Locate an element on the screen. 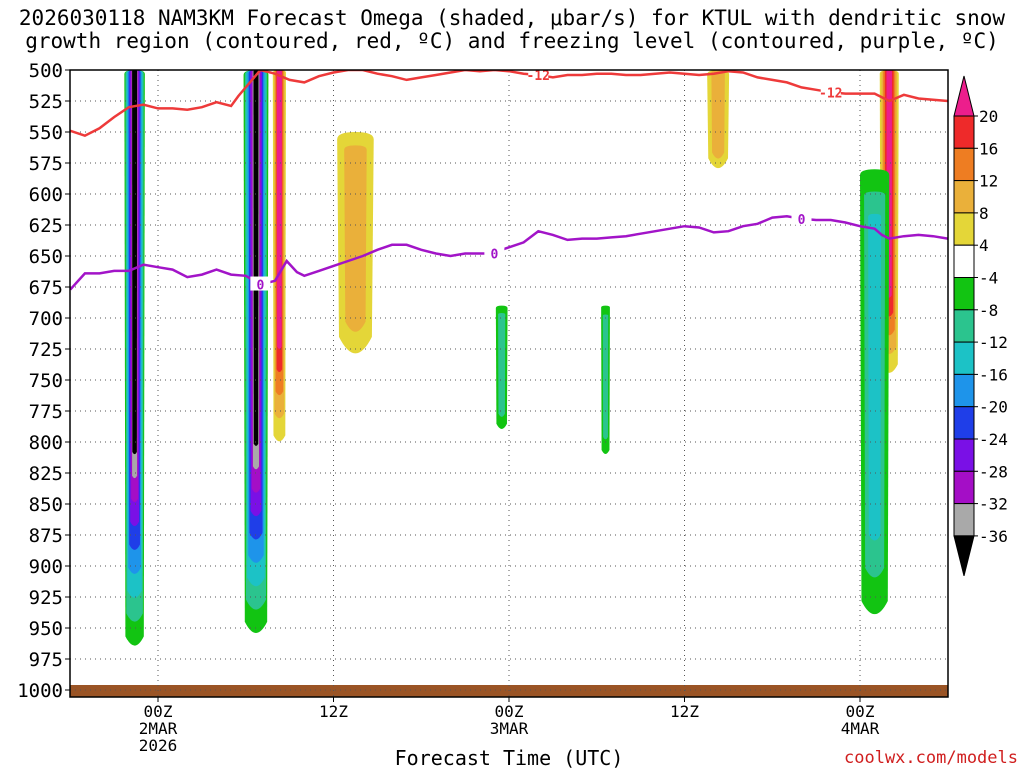 This screenshot has height=768, width=1024. colorbar-tick-label: 4 is located at coordinates (984, 245).